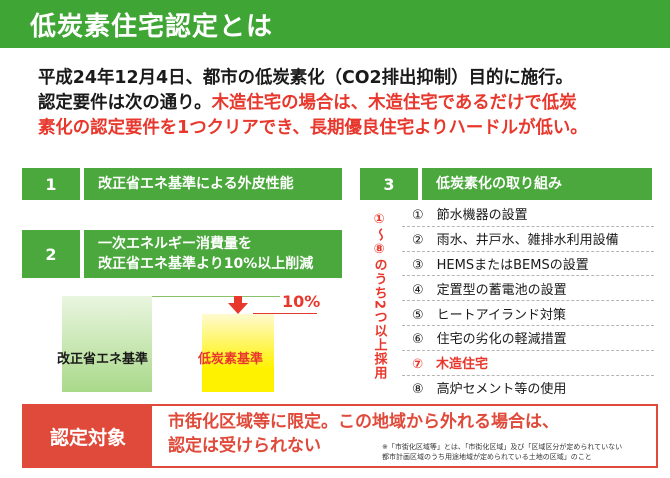  I want to click on intro-line-2-plain: 認定要件は次の通り。, so click(125, 103).